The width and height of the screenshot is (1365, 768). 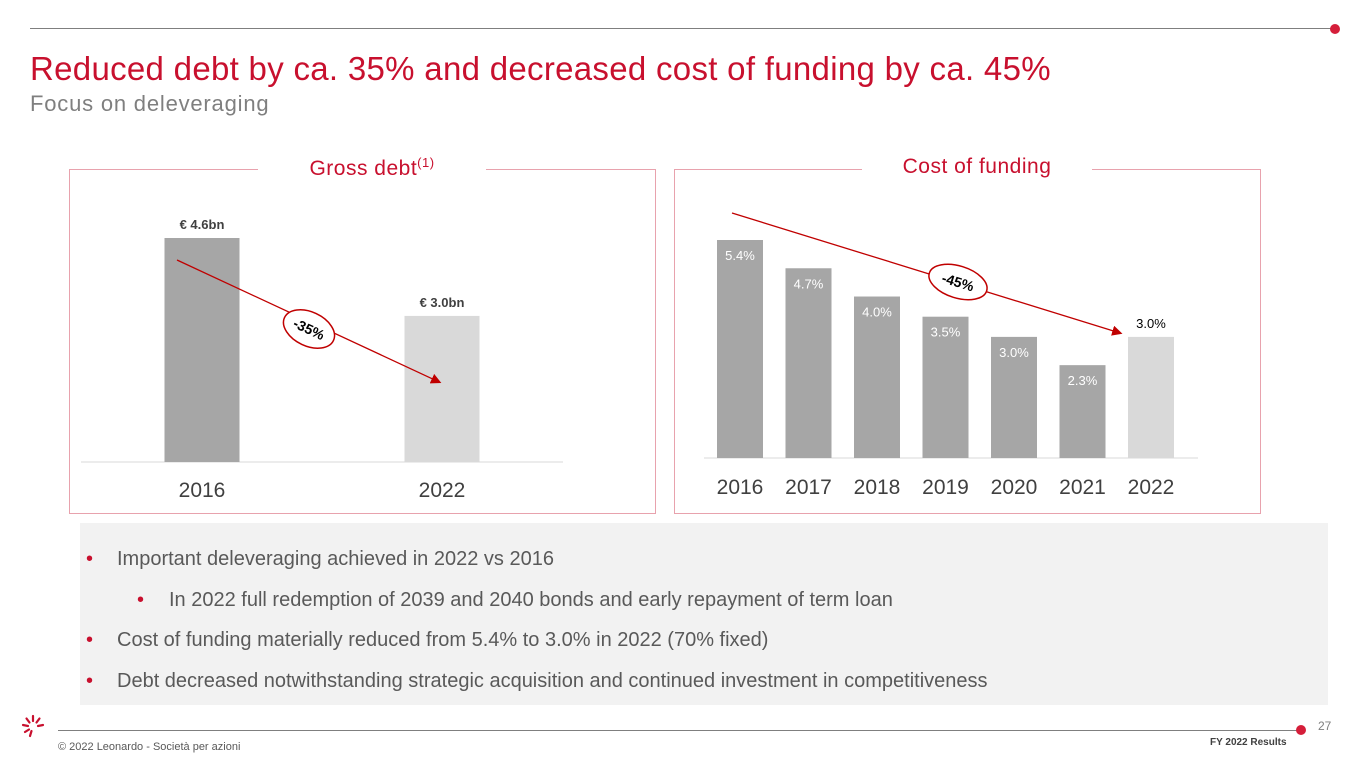 I want to click on top-rule-dot, so click(x=1335, y=29).